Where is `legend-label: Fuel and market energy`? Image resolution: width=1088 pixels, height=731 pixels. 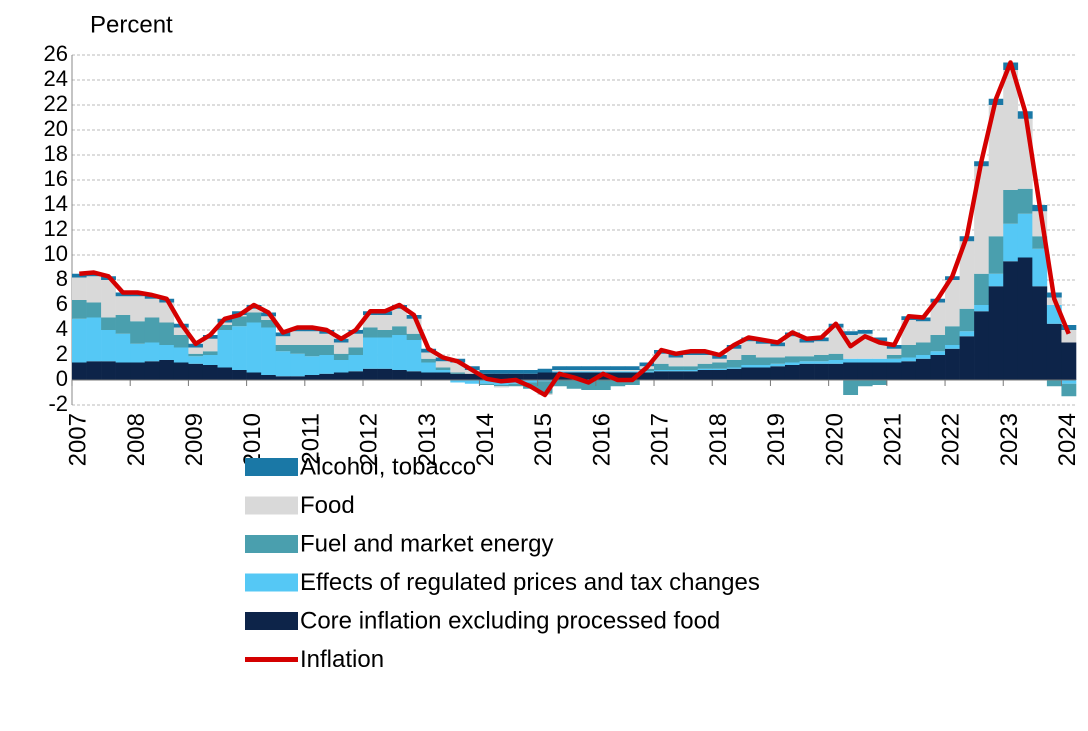 legend-label: Fuel and market energy is located at coordinates (426, 543).